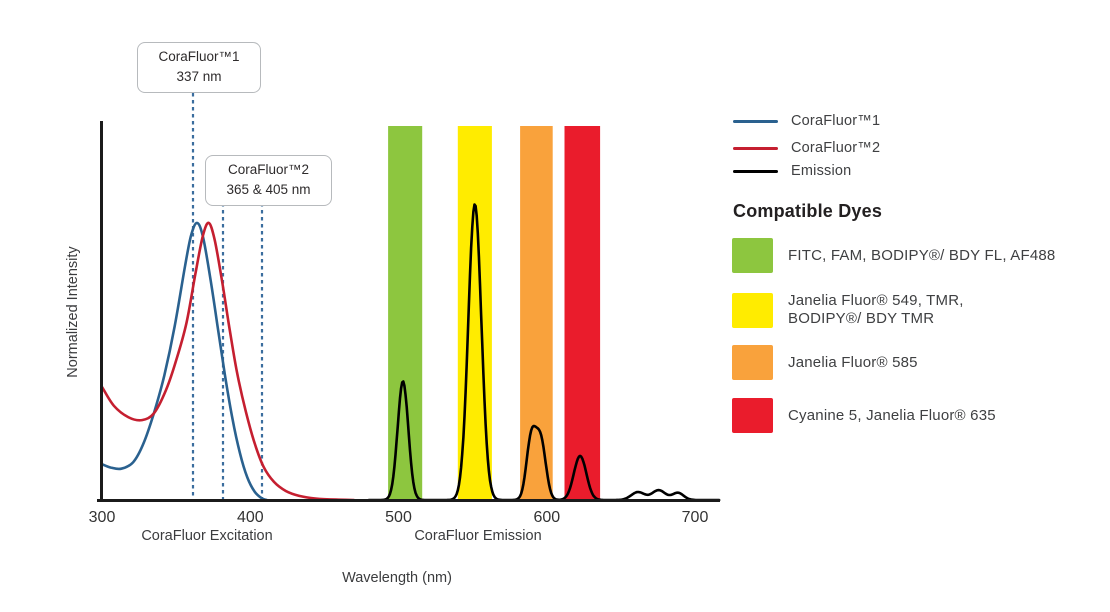  I want to click on filter-band-green-band, so click(405, 313).